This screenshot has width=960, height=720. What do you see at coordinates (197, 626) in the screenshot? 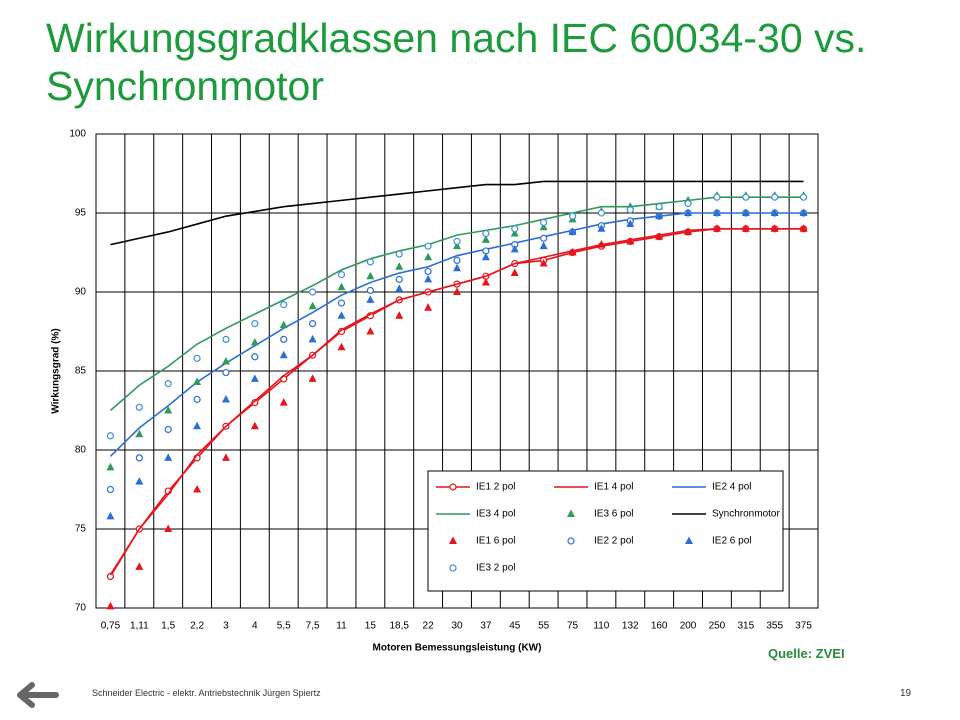
I see `x-tick-label: 2,2` at bounding box center [197, 626].